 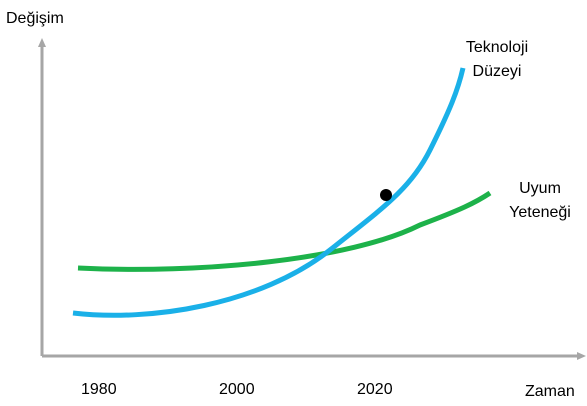 I want to click on y-axis-label: Değişim, so click(x=35, y=18).